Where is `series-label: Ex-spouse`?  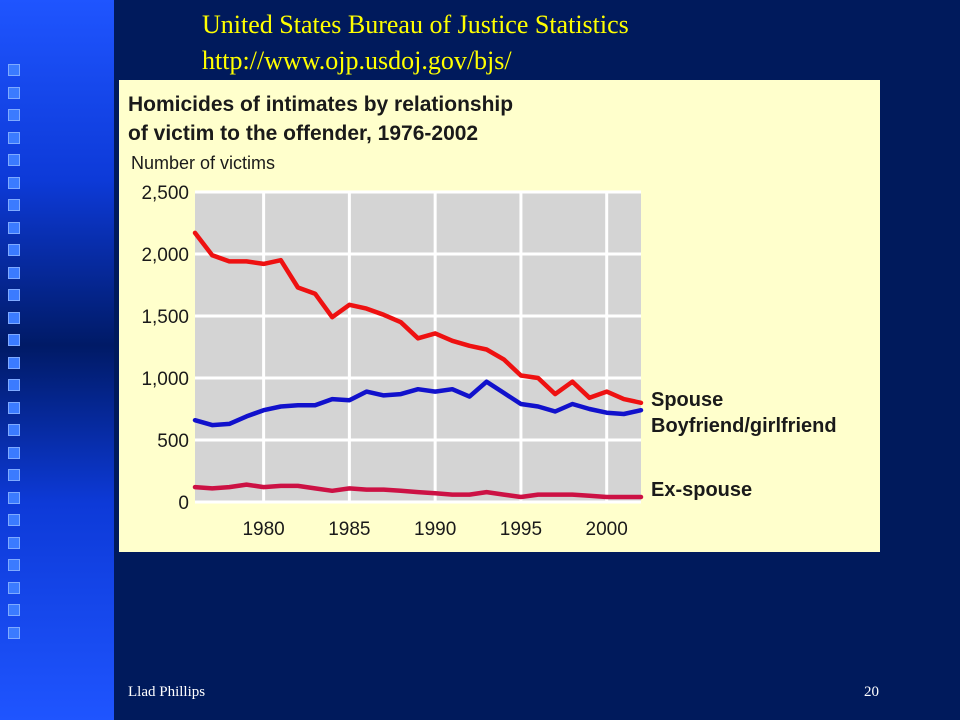
series-label: Ex-spouse is located at coordinates (701, 490).